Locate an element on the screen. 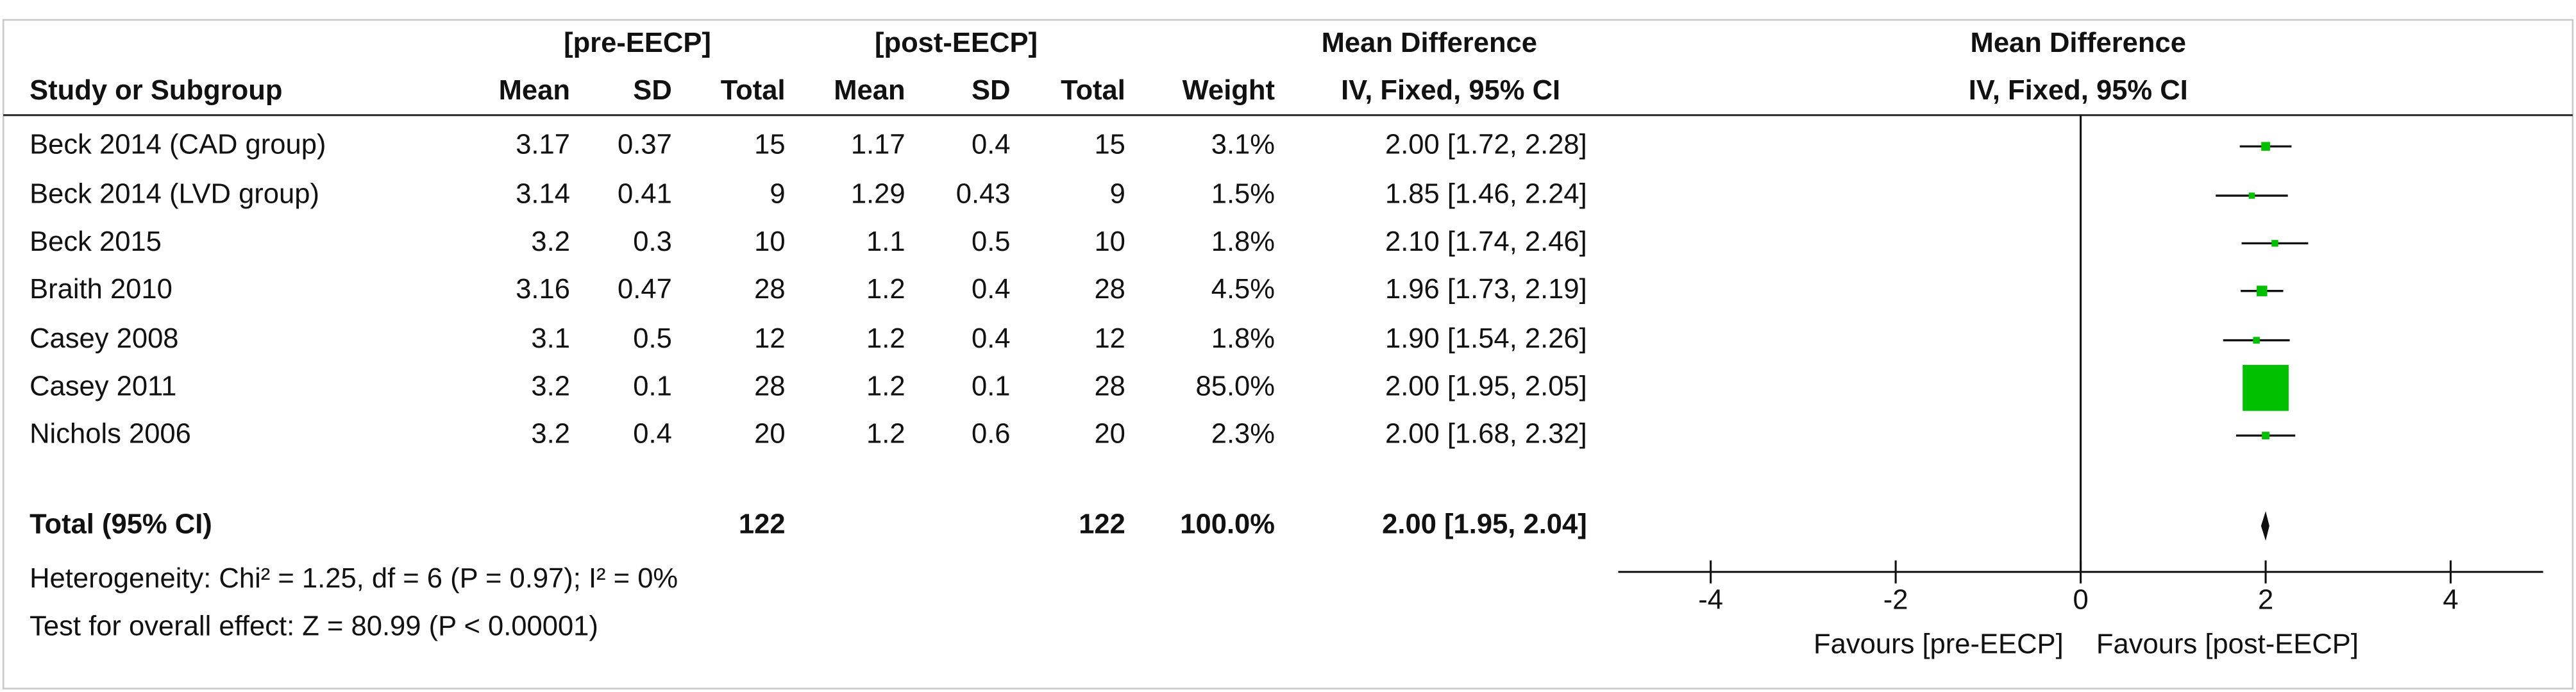 Image resolution: width=2576 pixels, height=692 pixels. total-name: Total (95% CI) is located at coordinates (120, 524).